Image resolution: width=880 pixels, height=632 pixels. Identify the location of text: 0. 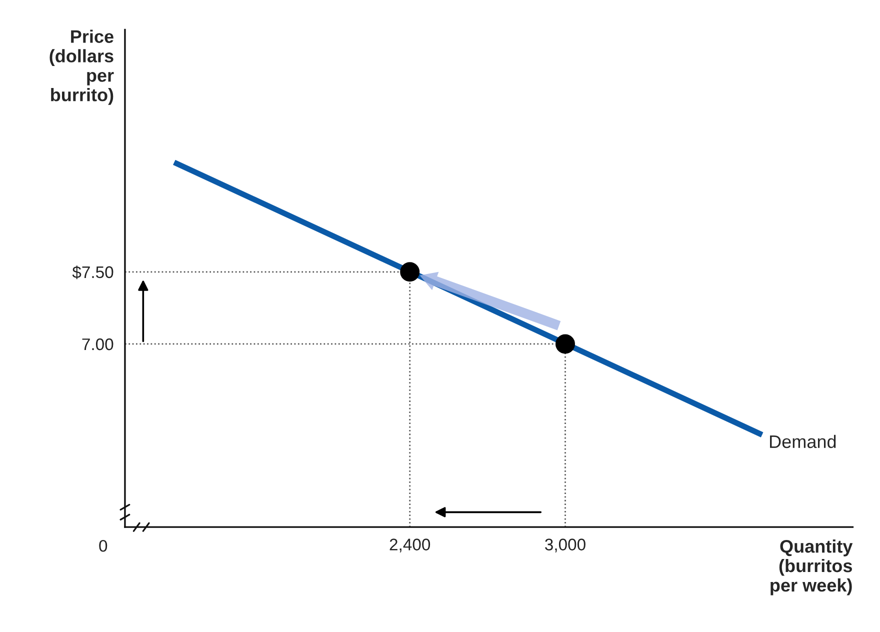
(103, 546).